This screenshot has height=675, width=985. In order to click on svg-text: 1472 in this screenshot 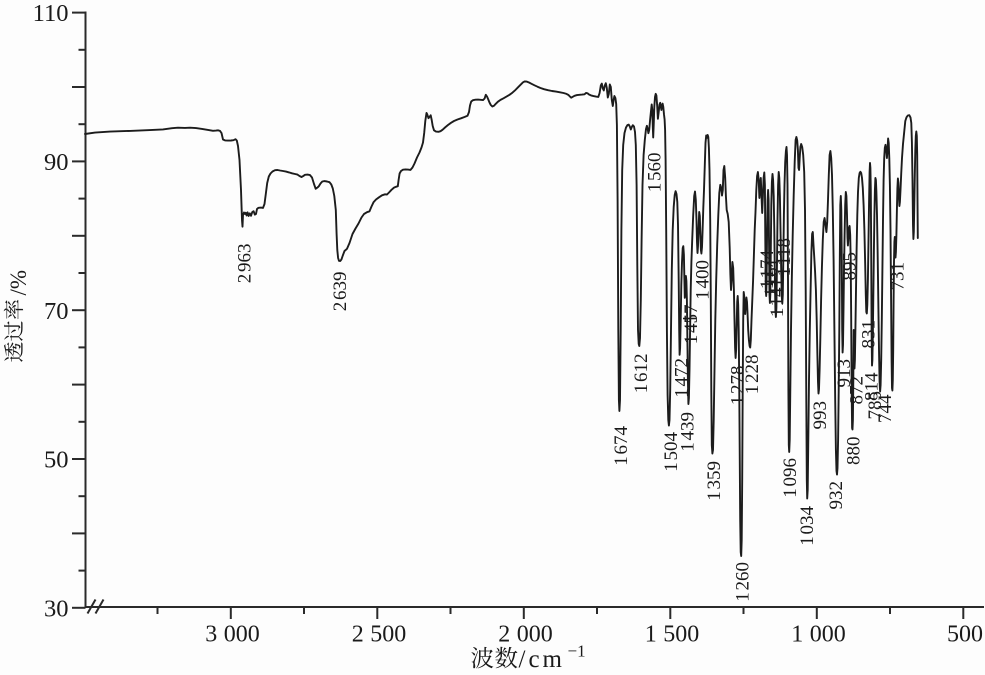, I will do `click(682, 378)`.